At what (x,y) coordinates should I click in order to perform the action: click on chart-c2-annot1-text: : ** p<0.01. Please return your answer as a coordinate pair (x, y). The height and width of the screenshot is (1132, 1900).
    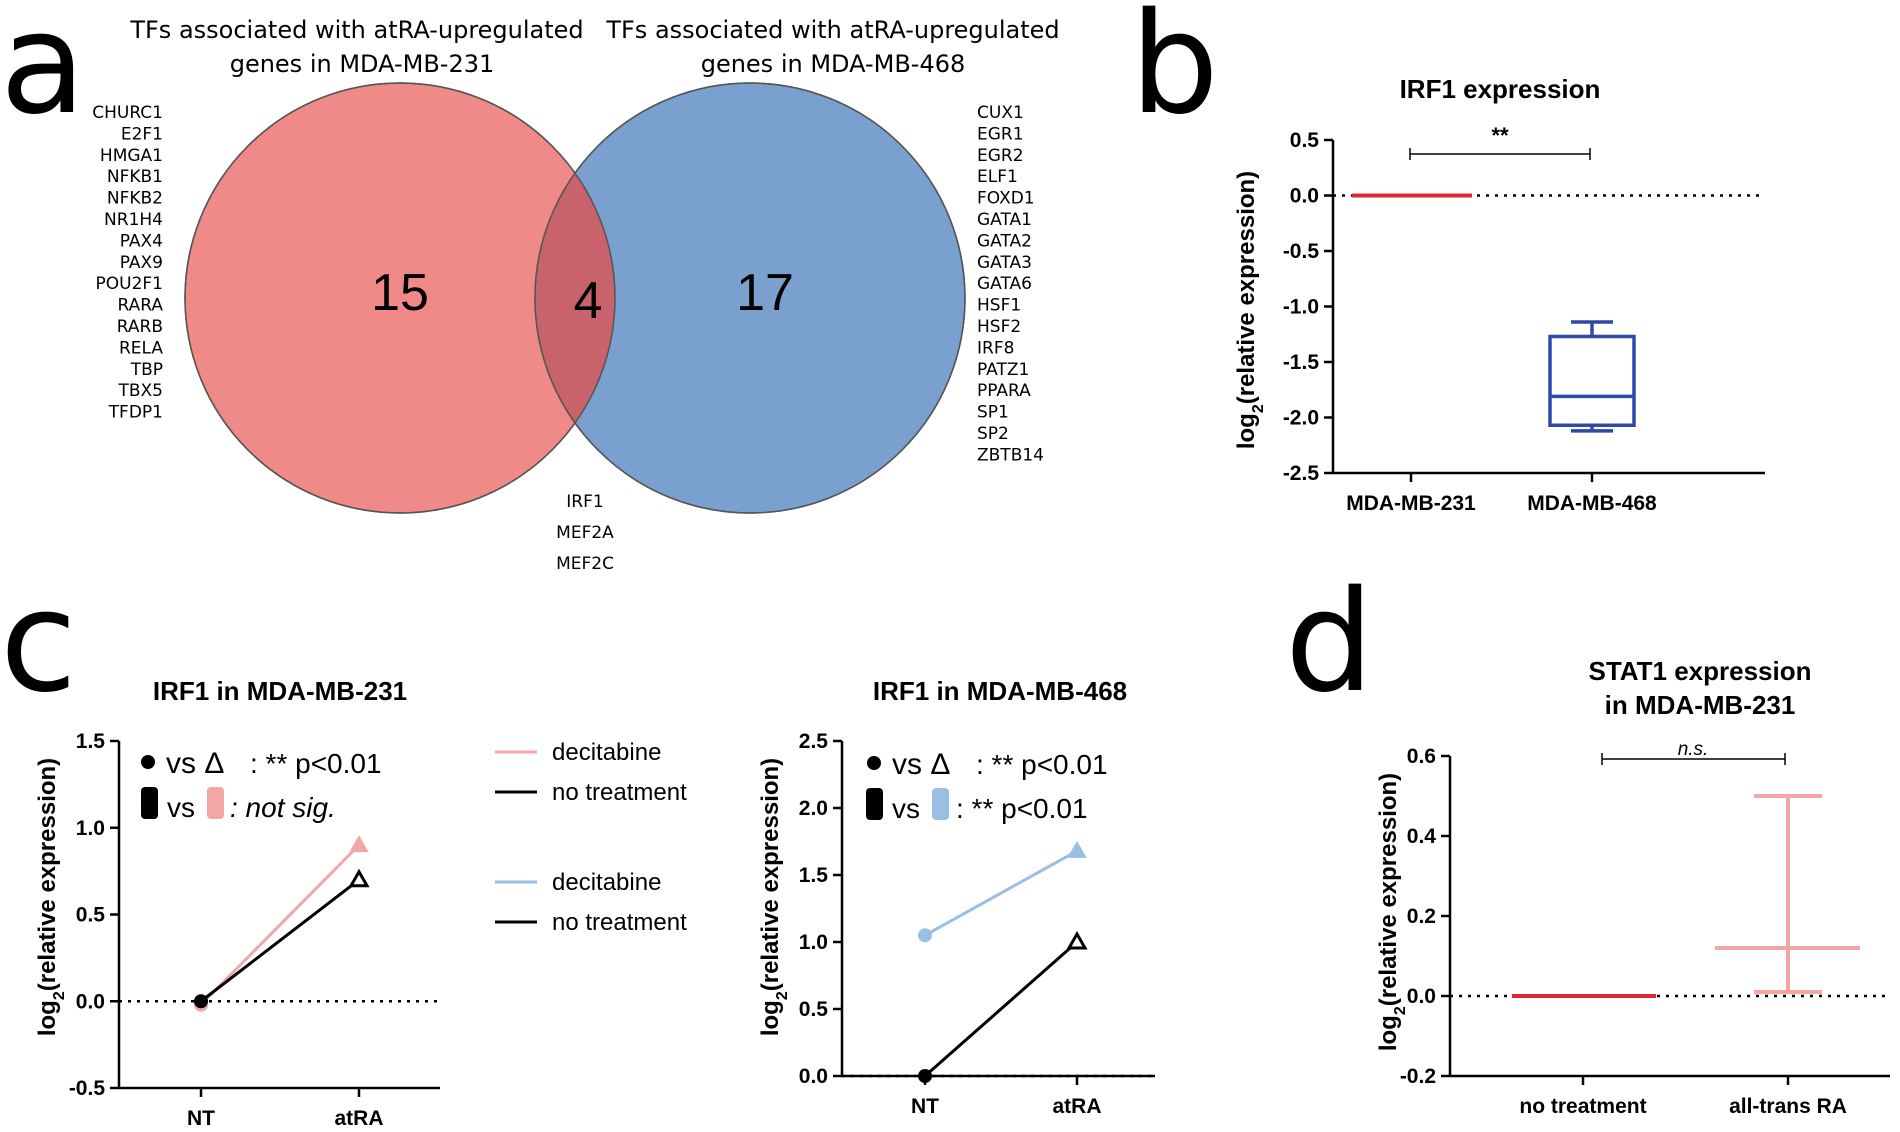
    Looking at the image, I should click on (1042, 764).